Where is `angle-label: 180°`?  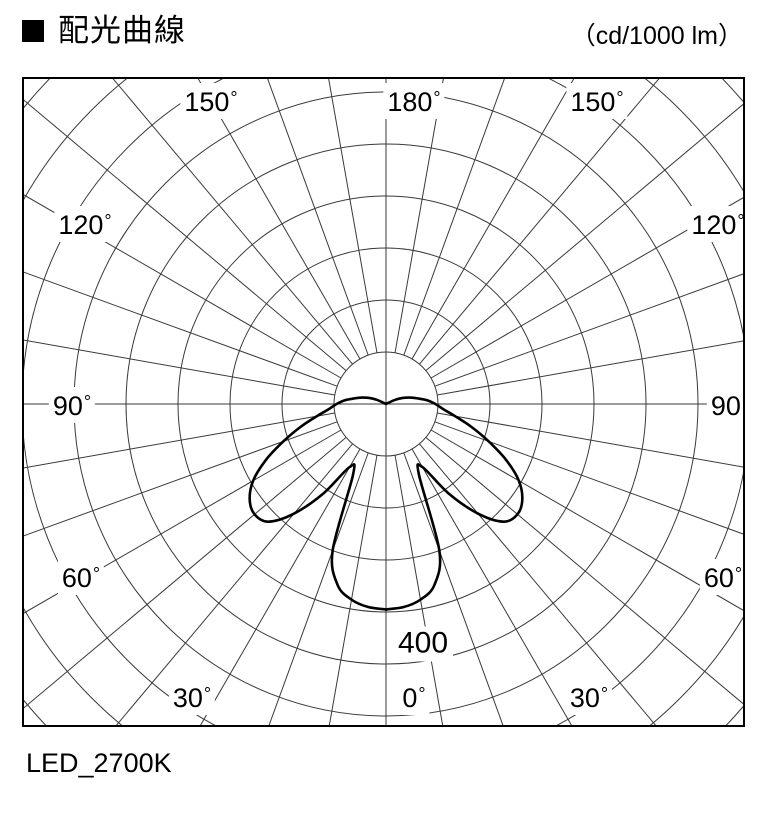 angle-label: 180° is located at coordinates (414, 101).